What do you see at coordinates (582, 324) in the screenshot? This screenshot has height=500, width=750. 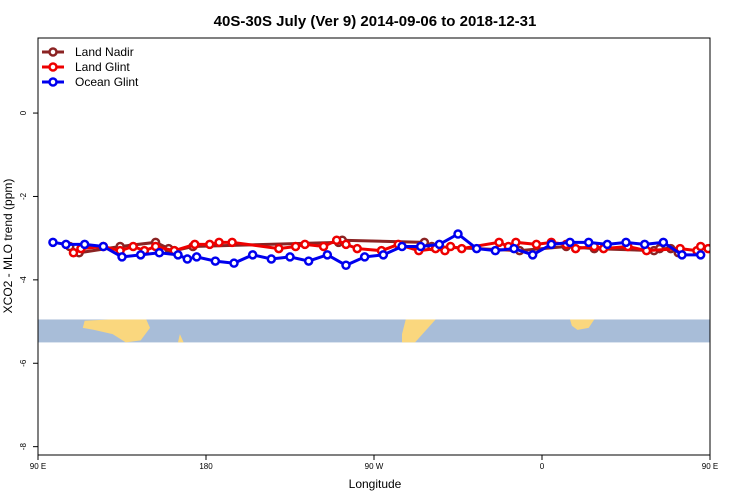 I see `land-south-africa` at bounding box center [582, 324].